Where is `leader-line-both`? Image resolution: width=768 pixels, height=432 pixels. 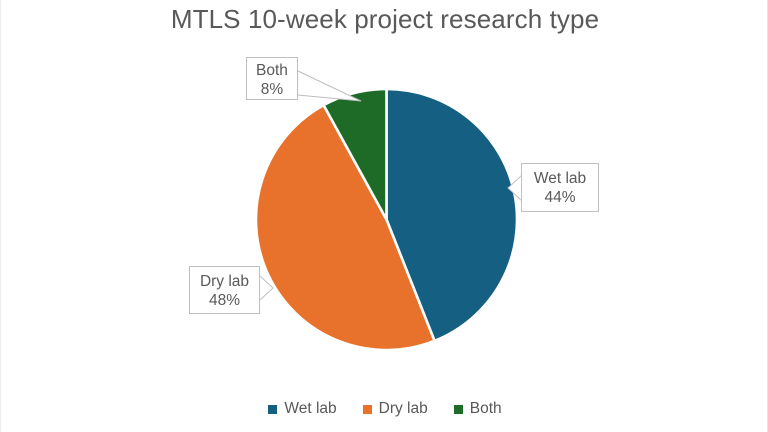 leader-line-both is located at coordinates (329, 86).